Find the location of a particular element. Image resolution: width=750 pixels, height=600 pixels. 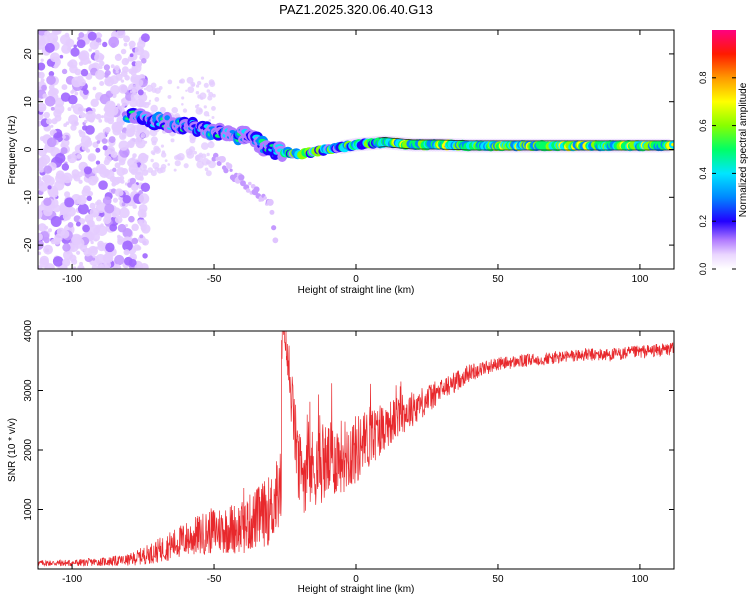

x-tick-label: 100 is located at coordinates (640, 579).